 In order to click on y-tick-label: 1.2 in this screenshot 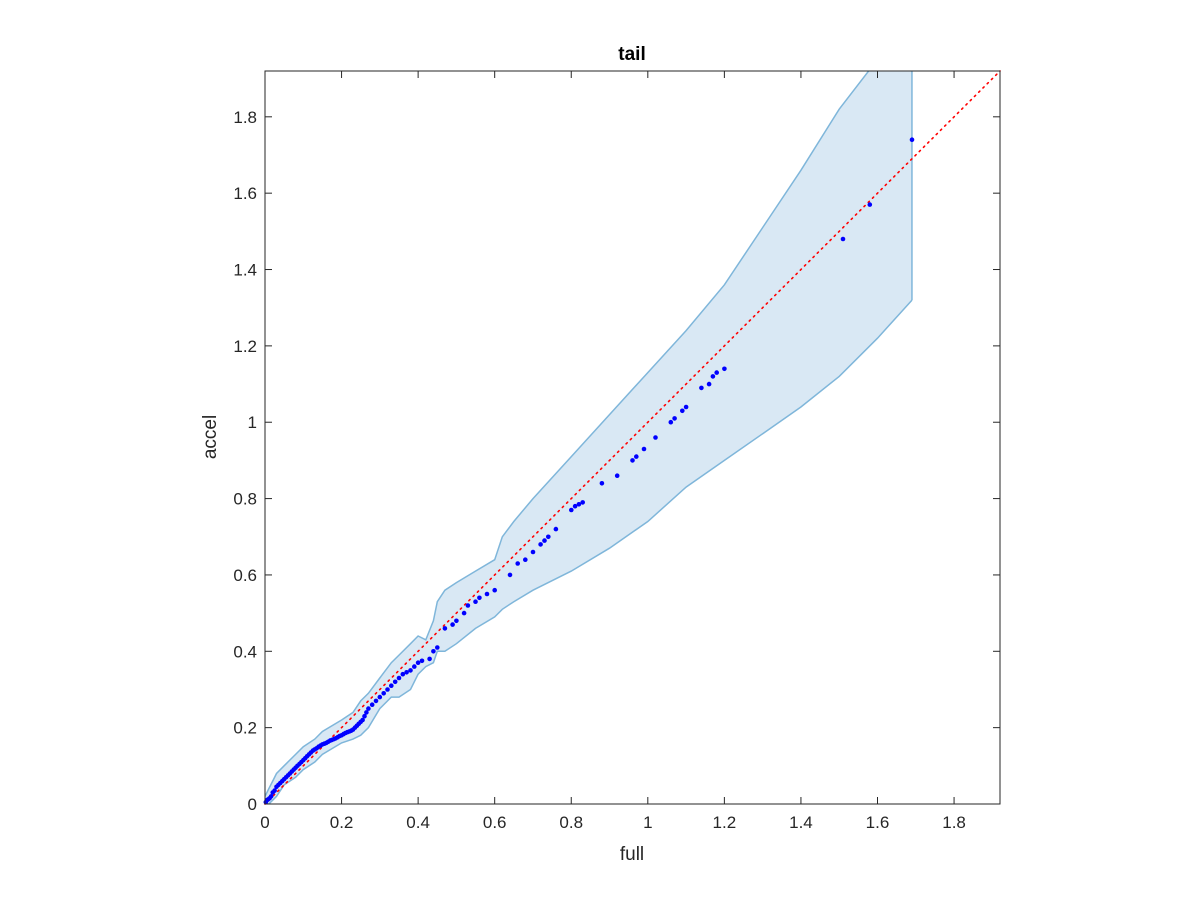, I will do `click(245, 346)`.